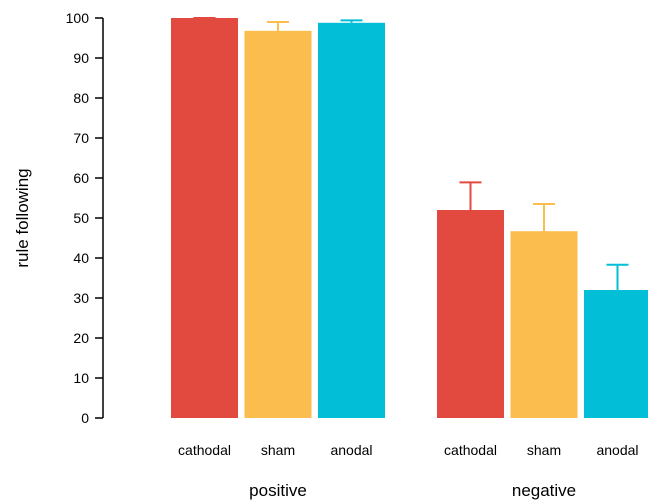 The image size is (648, 500). What do you see at coordinates (78, 18) in the screenshot?
I see `y-tick-label: 100` at bounding box center [78, 18].